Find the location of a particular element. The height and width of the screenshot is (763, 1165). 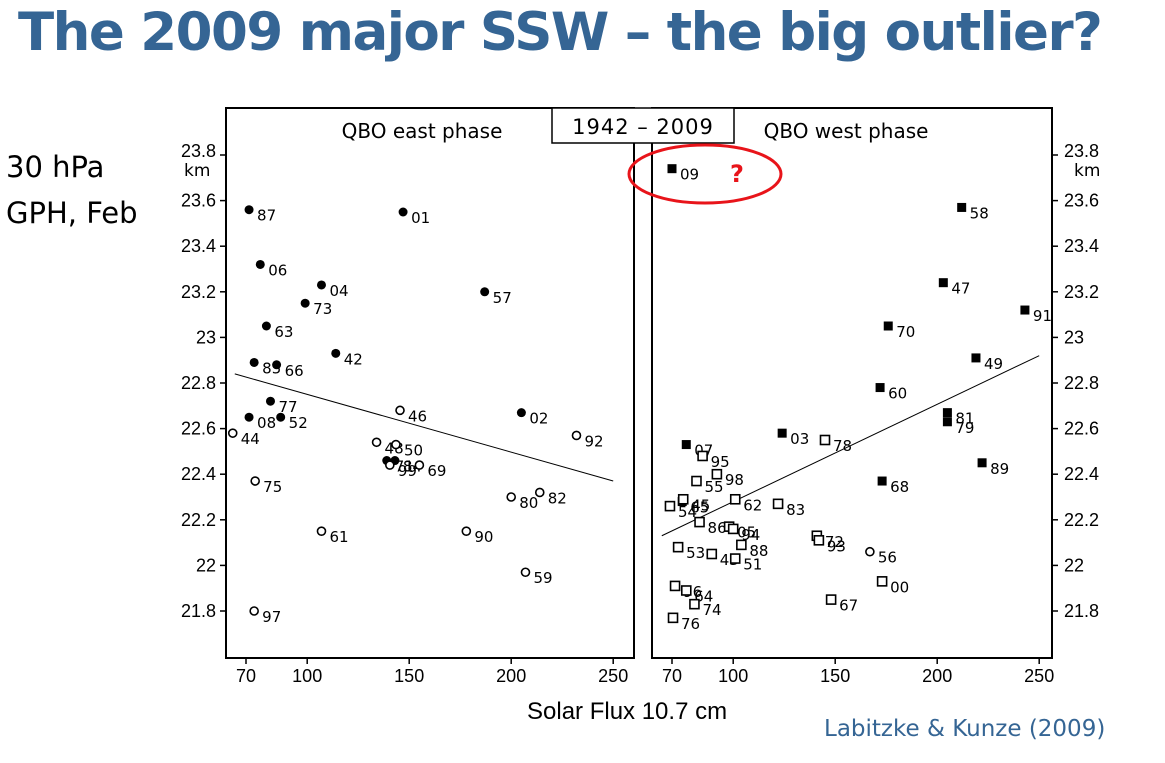

data-point-label: 42 is located at coordinates (353, 359).